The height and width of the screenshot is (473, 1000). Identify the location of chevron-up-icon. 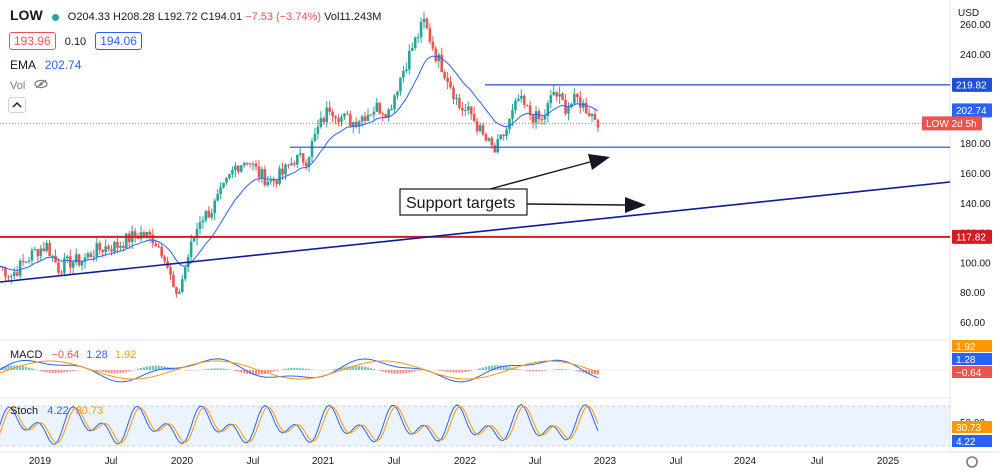
(17, 105).